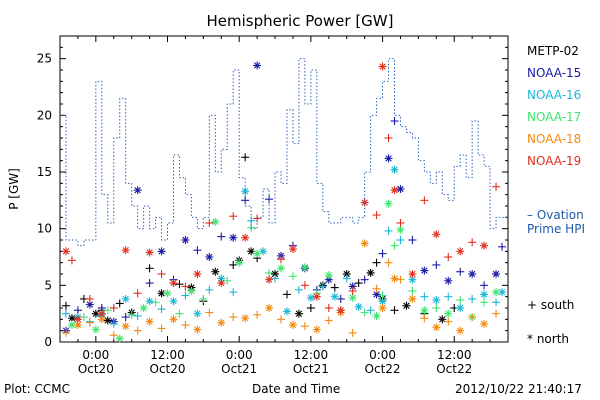 The width and height of the screenshot is (600, 400). I want to click on y-tick-label: 10, so click(44, 229).